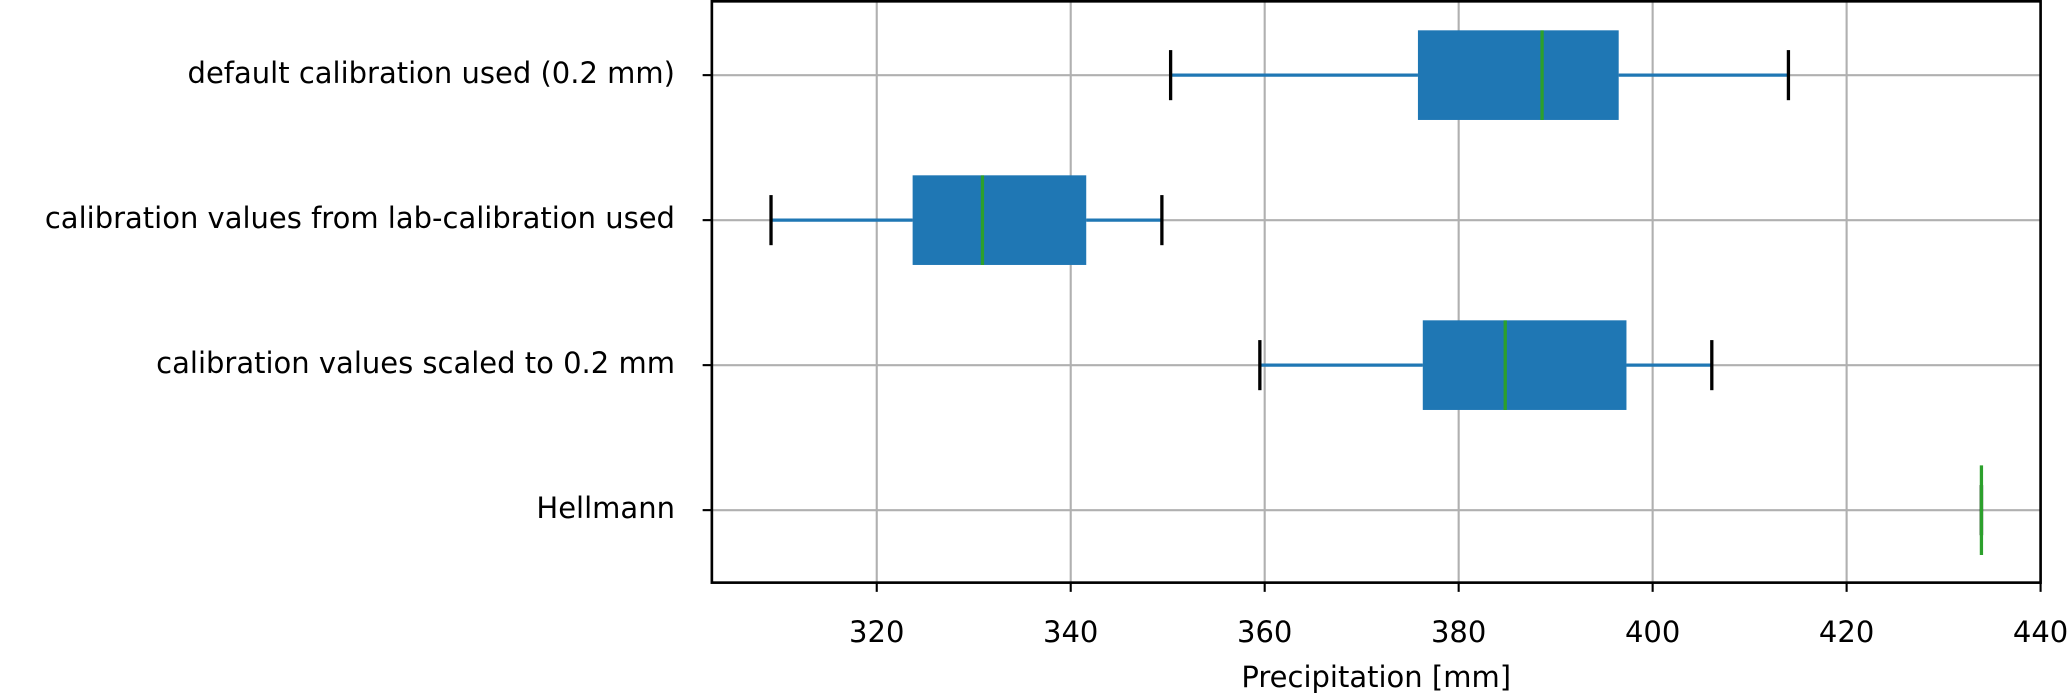 This screenshot has height=700, width=2067. What do you see at coordinates (605, 508) in the screenshot?
I see `y-tick-label: Hellmann` at bounding box center [605, 508].